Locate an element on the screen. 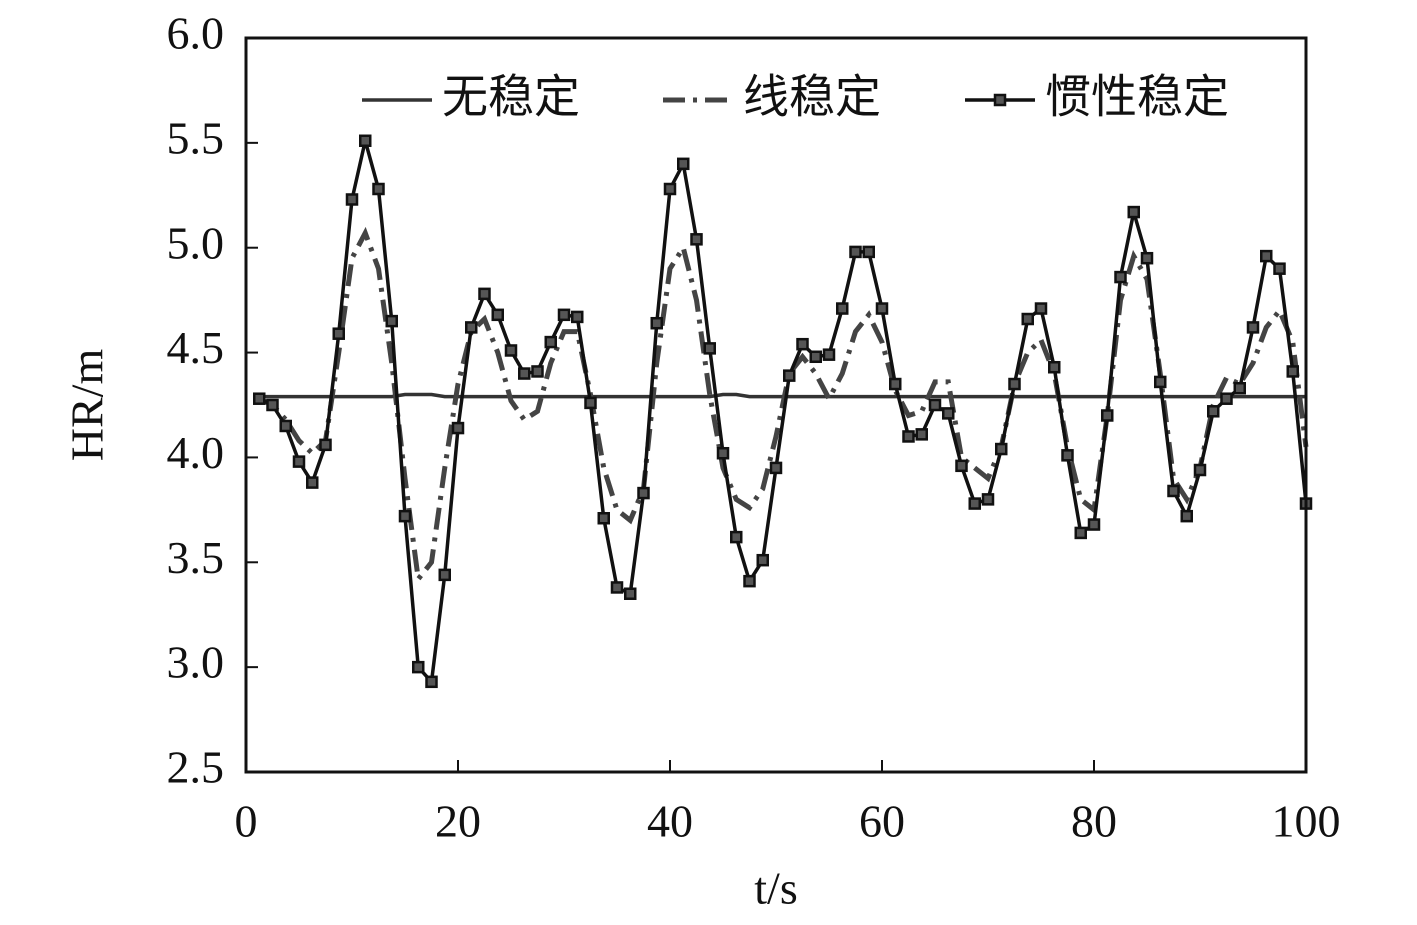 The image size is (1417, 925). y-tick-label: 4.0 is located at coordinates (196, 452).